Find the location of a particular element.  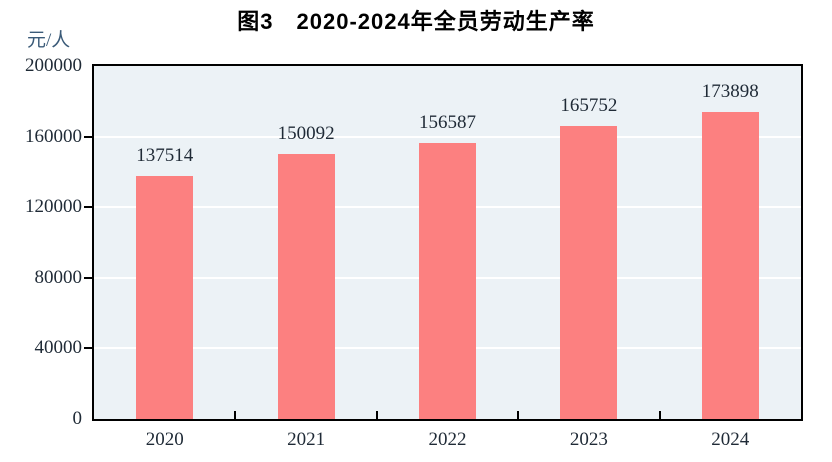

y-axis-tick-label: 40000 is located at coordinates (58, 348).